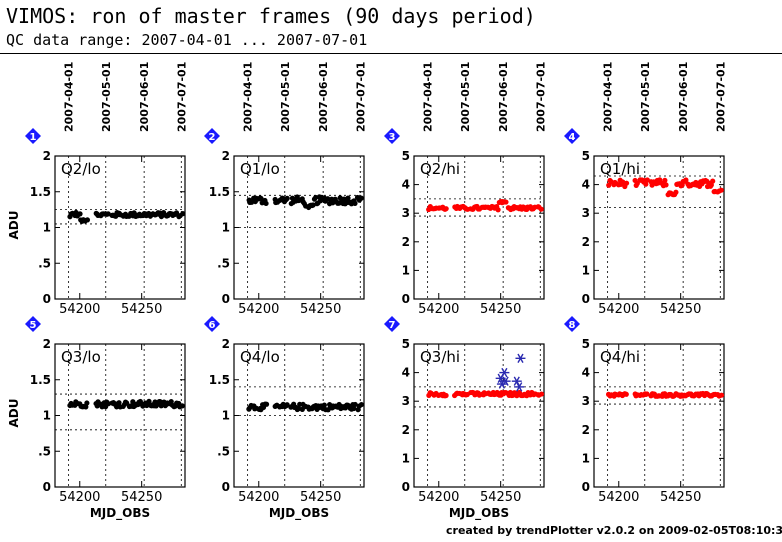  I want to click on panel-6: 6 0 .5 1 1.5 2 54200 54250 Q4/lo MJD_OBS, so click(284, 418).